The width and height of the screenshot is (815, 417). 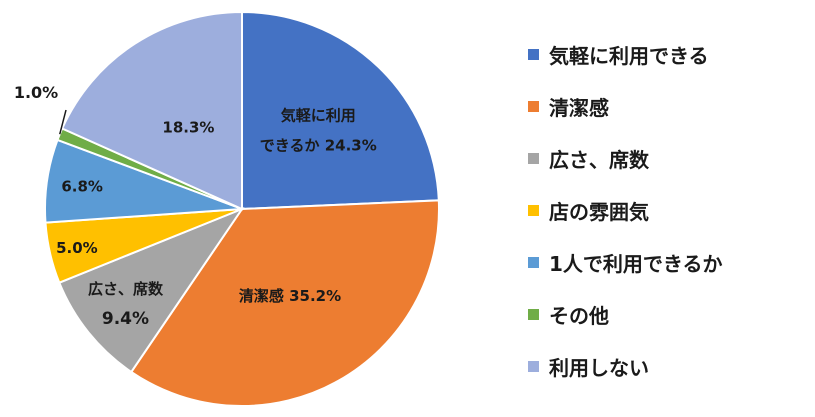 What do you see at coordinates (36, 92) in the screenshot?
I see `data-label-other: 1.0%` at bounding box center [36, 92].